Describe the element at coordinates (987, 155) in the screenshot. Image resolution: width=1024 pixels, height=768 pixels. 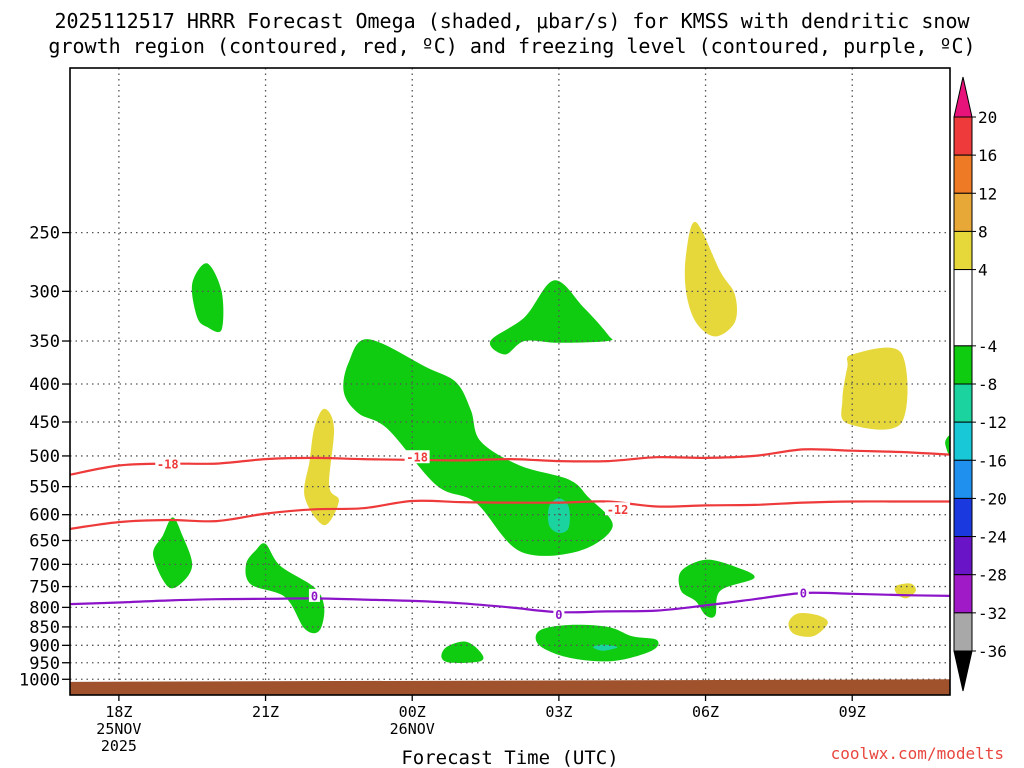
I see `colorbar-label-16: 16` at that location.